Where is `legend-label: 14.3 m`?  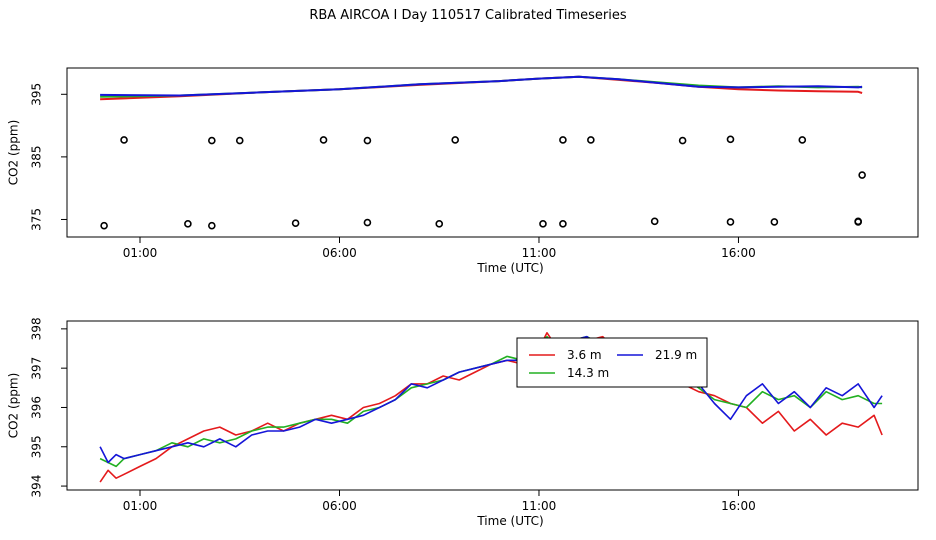
legend-label: 14.3 m is located at coordinates (588, 373).